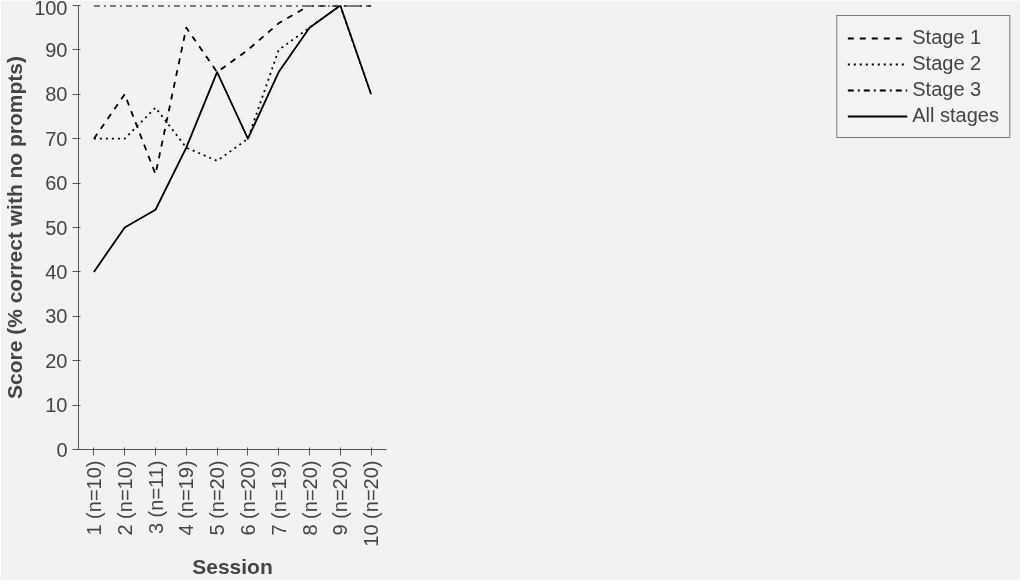  What do you see at coordinates (56, 360) in the screenshot?
I see `y-tick-label: 20` at bounding box center [56, 360].